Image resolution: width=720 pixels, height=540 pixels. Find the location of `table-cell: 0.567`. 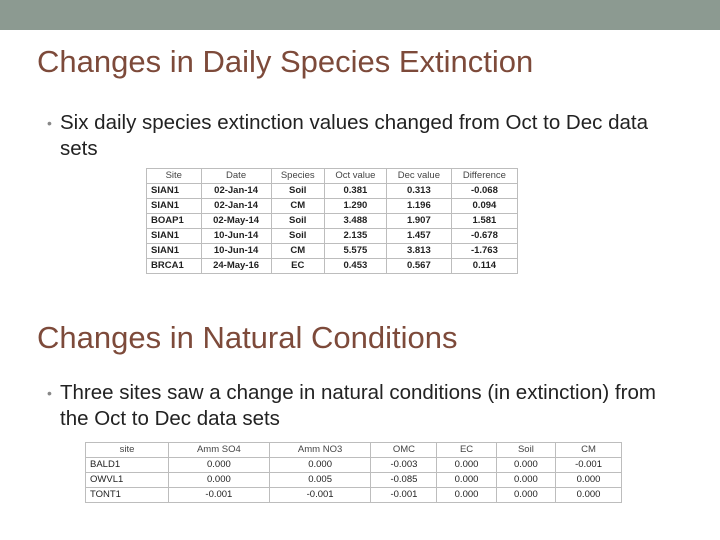

table-cell: 0.567 is located at coordinates (418, 266).